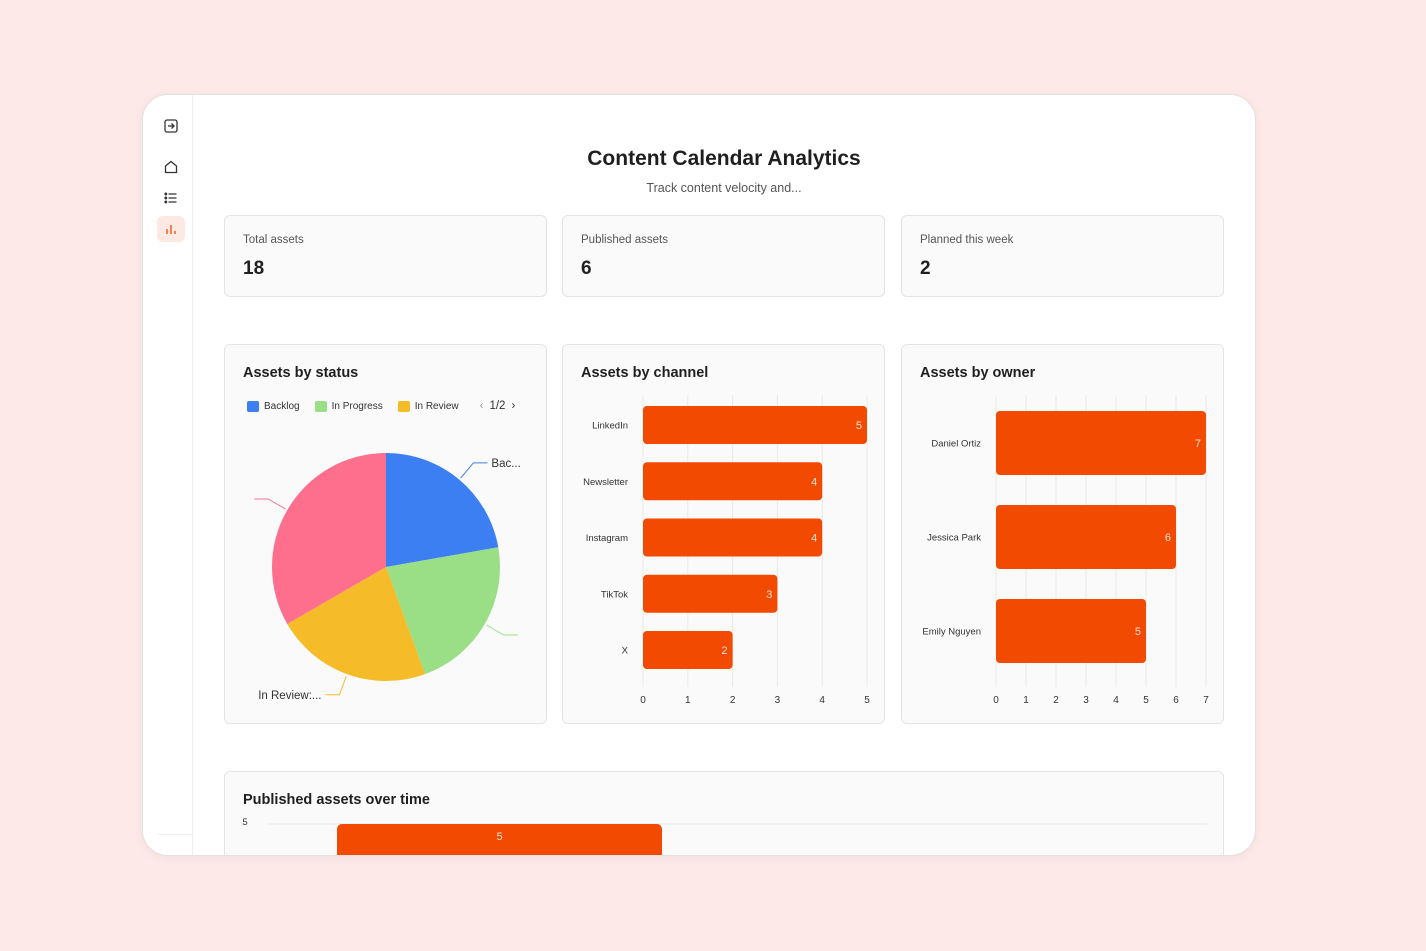  Describe the element at coordinates (951, 632) in the screenshot. I see `y-category-label: Emily Nguyen` at that location.